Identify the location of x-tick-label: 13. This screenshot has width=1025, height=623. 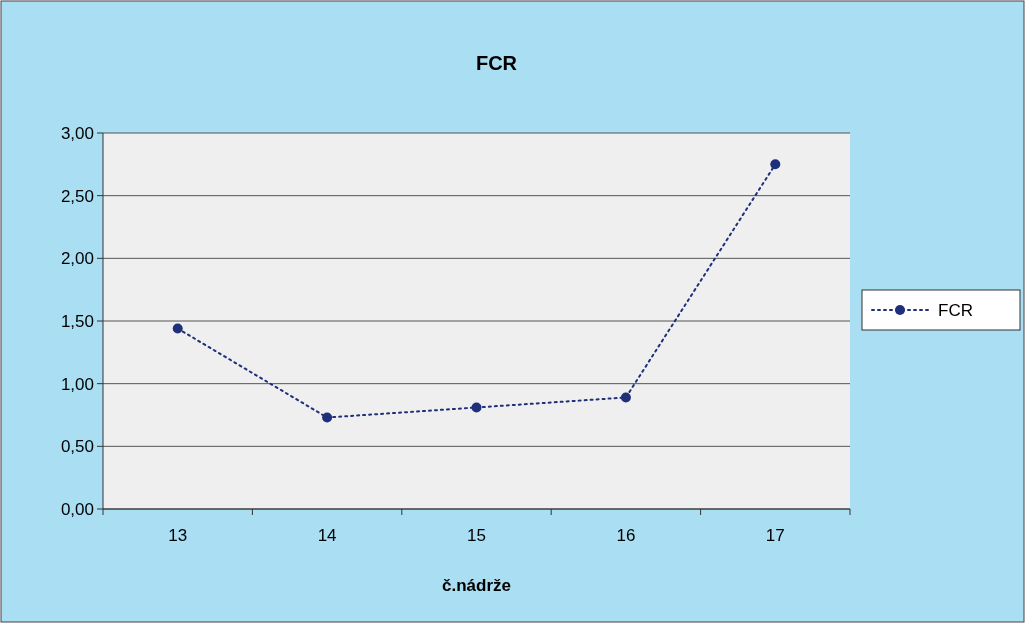
(178, 535).